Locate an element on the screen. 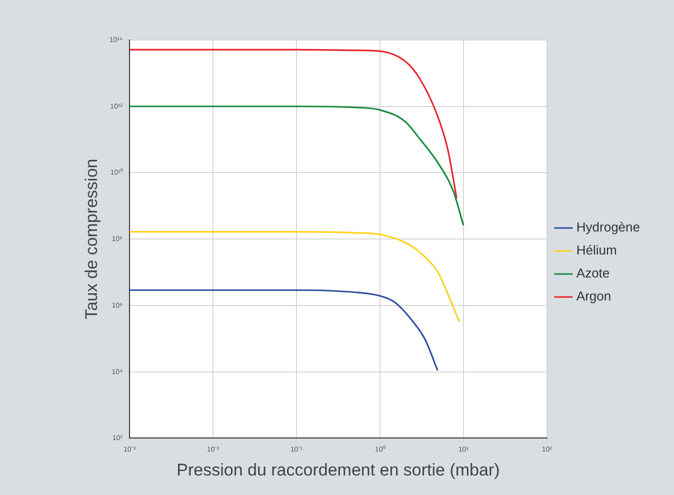  x-axis-title: Pression du raccordement en sortie (mbar) is located at coordinates (338, 470).